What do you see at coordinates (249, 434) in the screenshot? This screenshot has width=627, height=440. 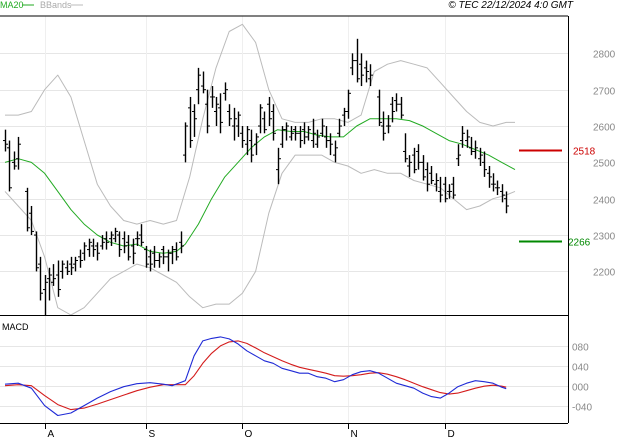 I see `month-tick-label: O` at bounding box center [249, 434].